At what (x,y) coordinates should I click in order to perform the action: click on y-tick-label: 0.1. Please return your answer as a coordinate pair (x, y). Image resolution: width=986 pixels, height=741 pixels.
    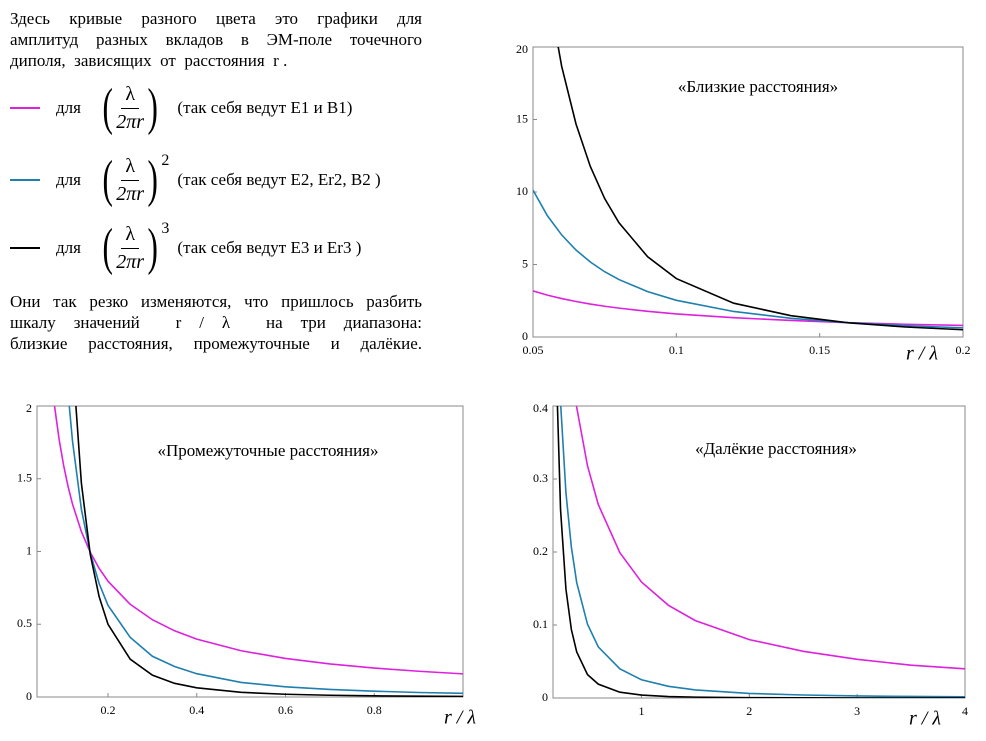
    Looking at the image, I should click on (540, 624).